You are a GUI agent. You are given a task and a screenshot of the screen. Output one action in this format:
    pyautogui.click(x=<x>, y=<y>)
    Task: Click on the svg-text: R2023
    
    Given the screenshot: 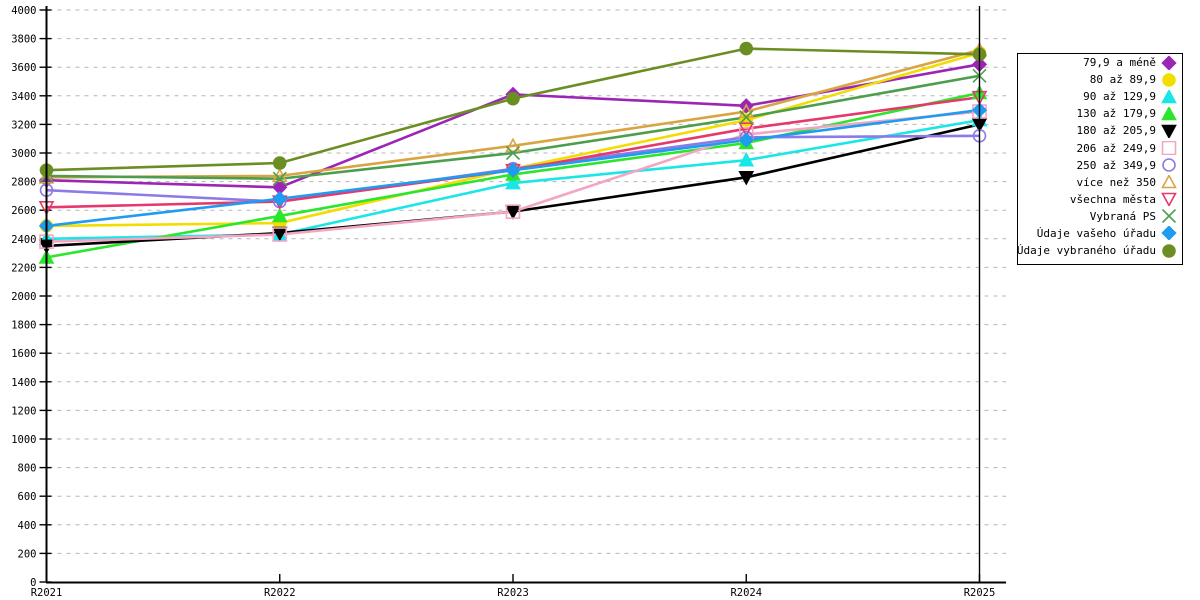 What is the action you would take?
    pyautogui.click(x=513, y=593)
    